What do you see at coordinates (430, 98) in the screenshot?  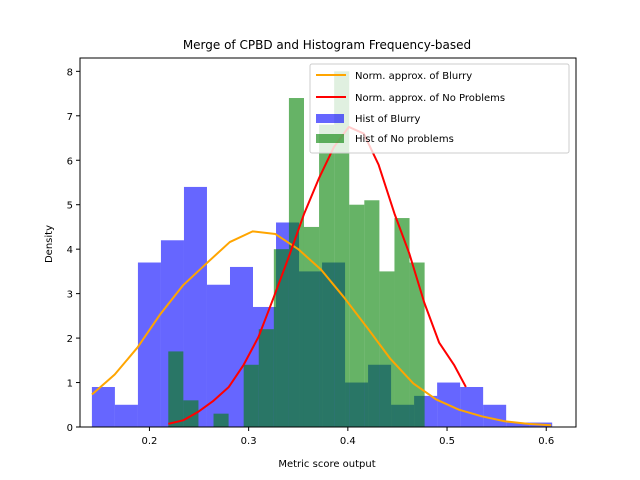 I see `legend-label-noproblems-line: Norm. approx. of No Problems` at bounding box center [430, 98].